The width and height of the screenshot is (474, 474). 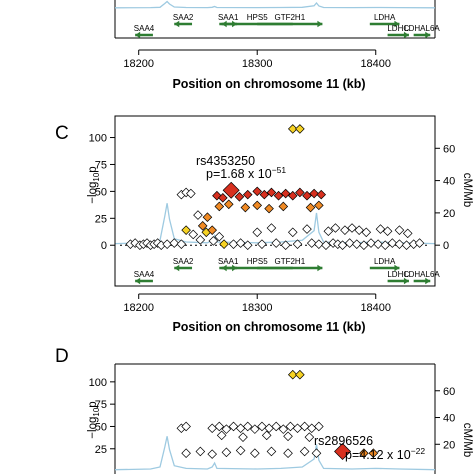 I want to click on ylabel-sub: 10, so click(x=96, y=411).